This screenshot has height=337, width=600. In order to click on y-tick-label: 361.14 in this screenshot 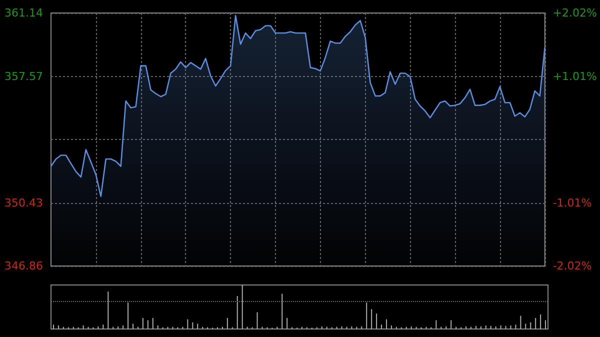, I will do `click(23, 13)`.